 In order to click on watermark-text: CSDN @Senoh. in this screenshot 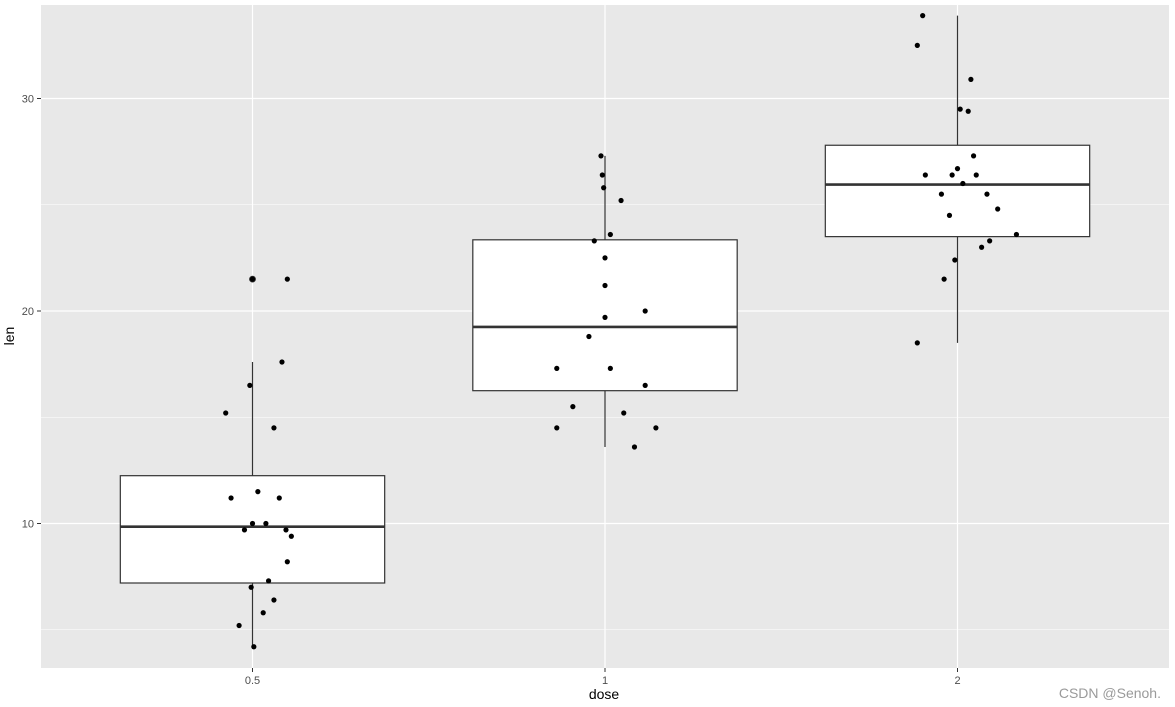, I will do `click(1109, 693)`.